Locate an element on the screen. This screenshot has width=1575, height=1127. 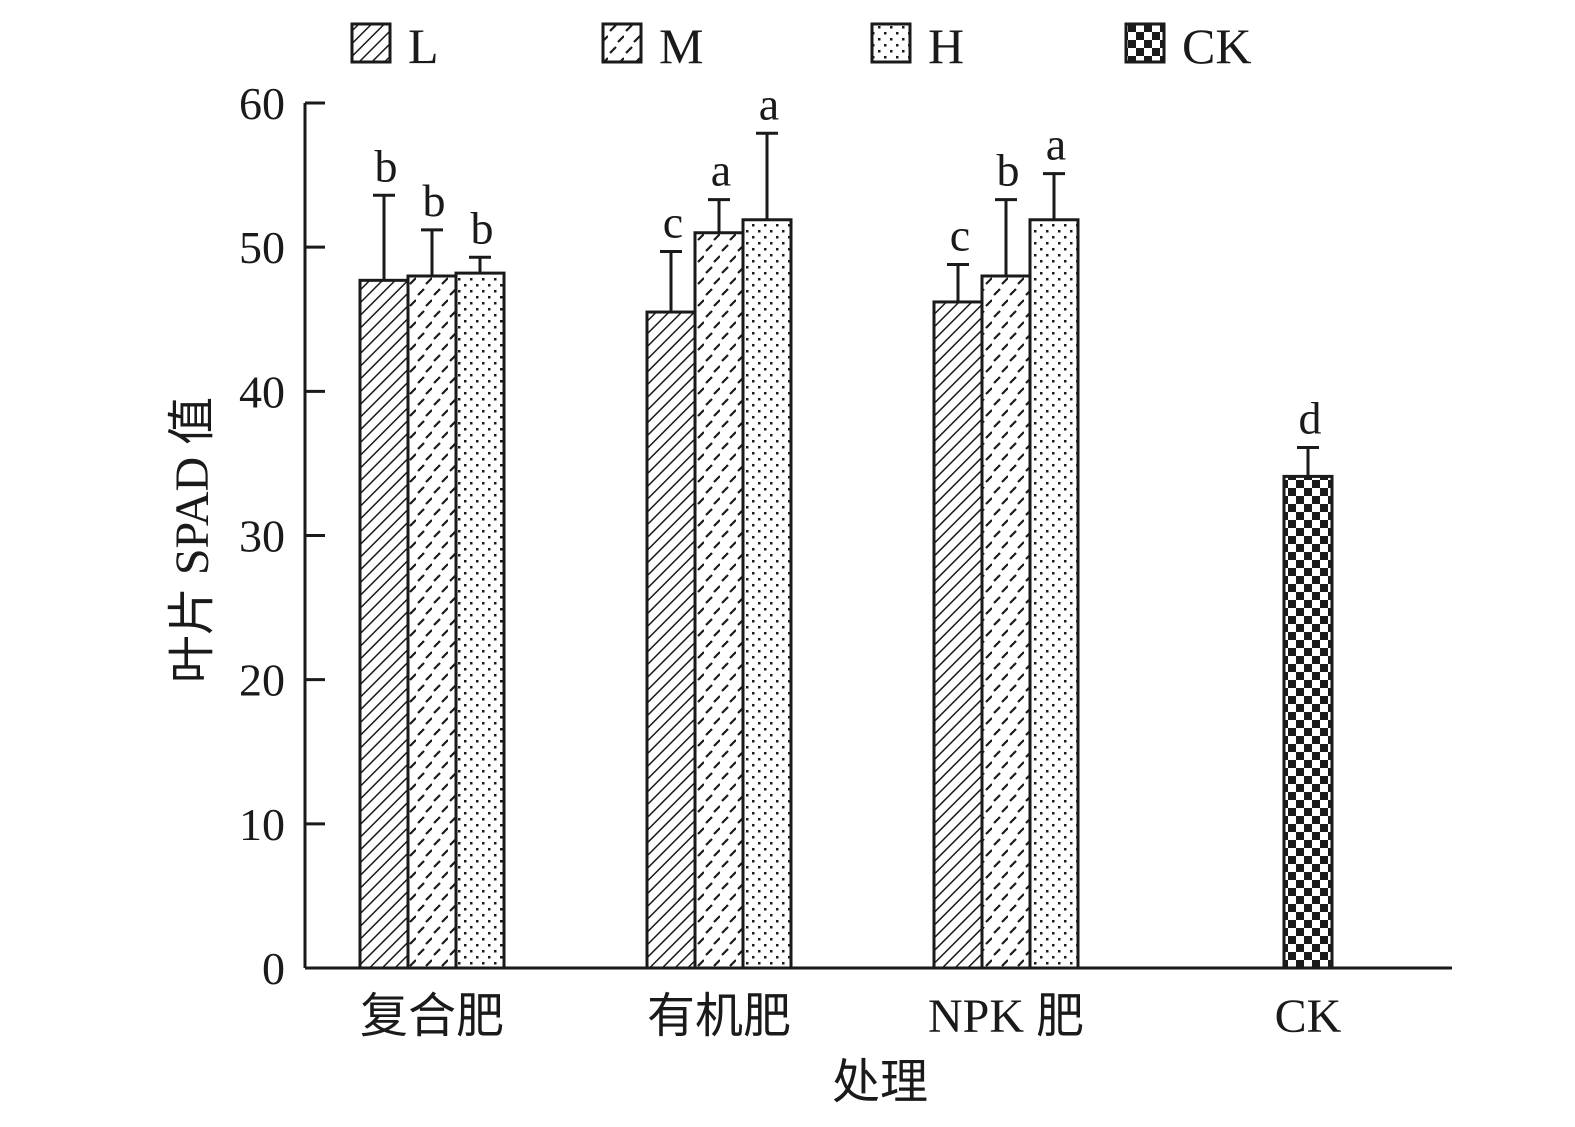
bar-ck is located at coordinates (1308, 722).